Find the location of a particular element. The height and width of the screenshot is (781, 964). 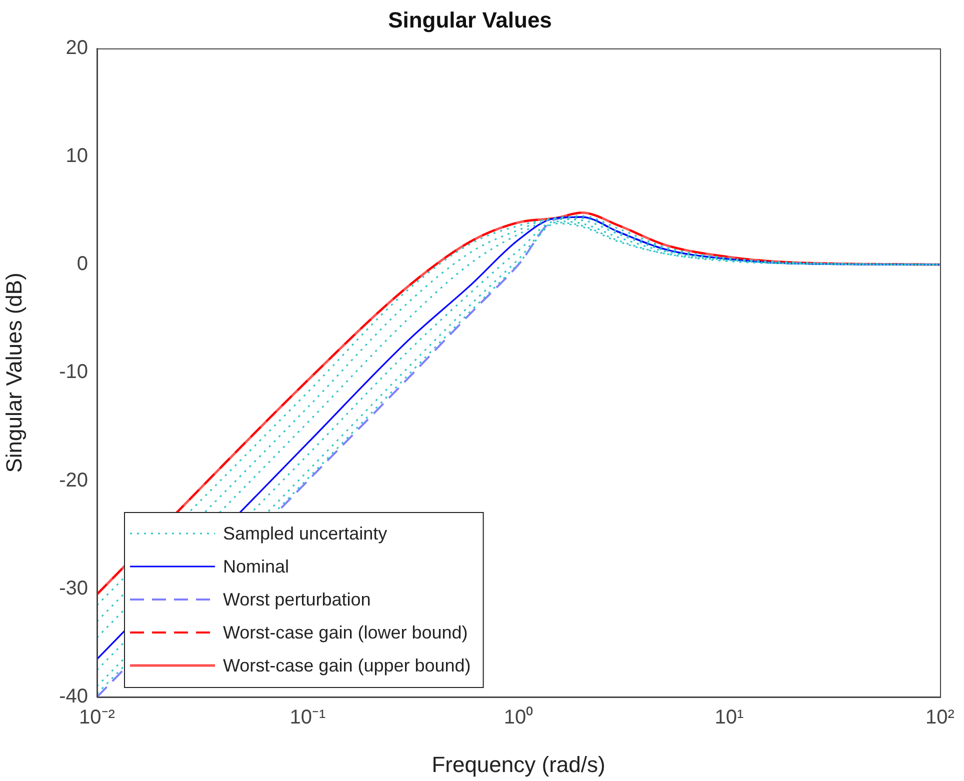

y-axis-title: Singular Values (dB) is located at coordinates (13, 372).